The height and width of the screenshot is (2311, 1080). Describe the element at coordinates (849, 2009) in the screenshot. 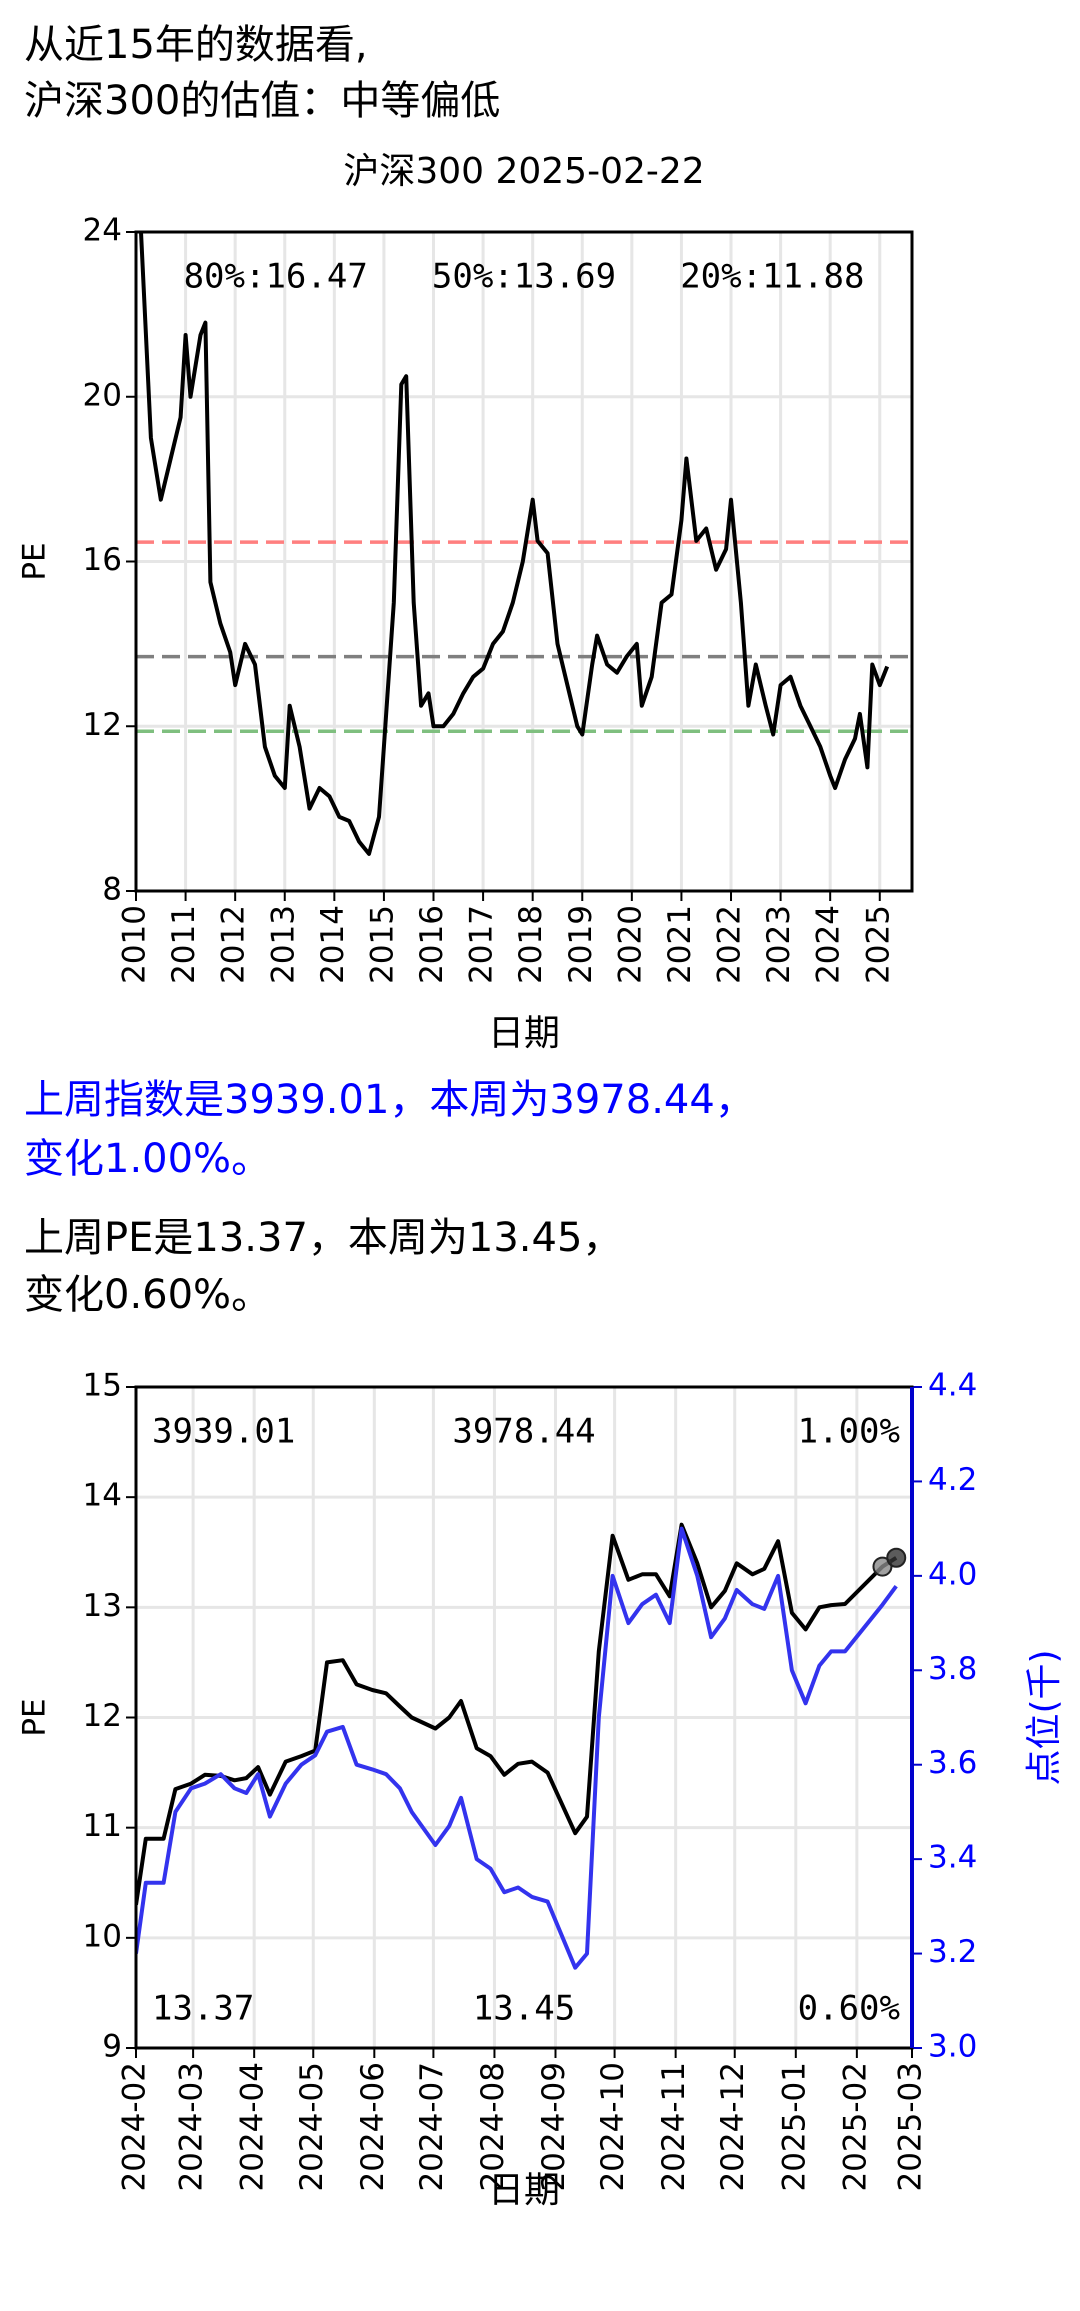

I see `annotation: 0.60%` at that location.